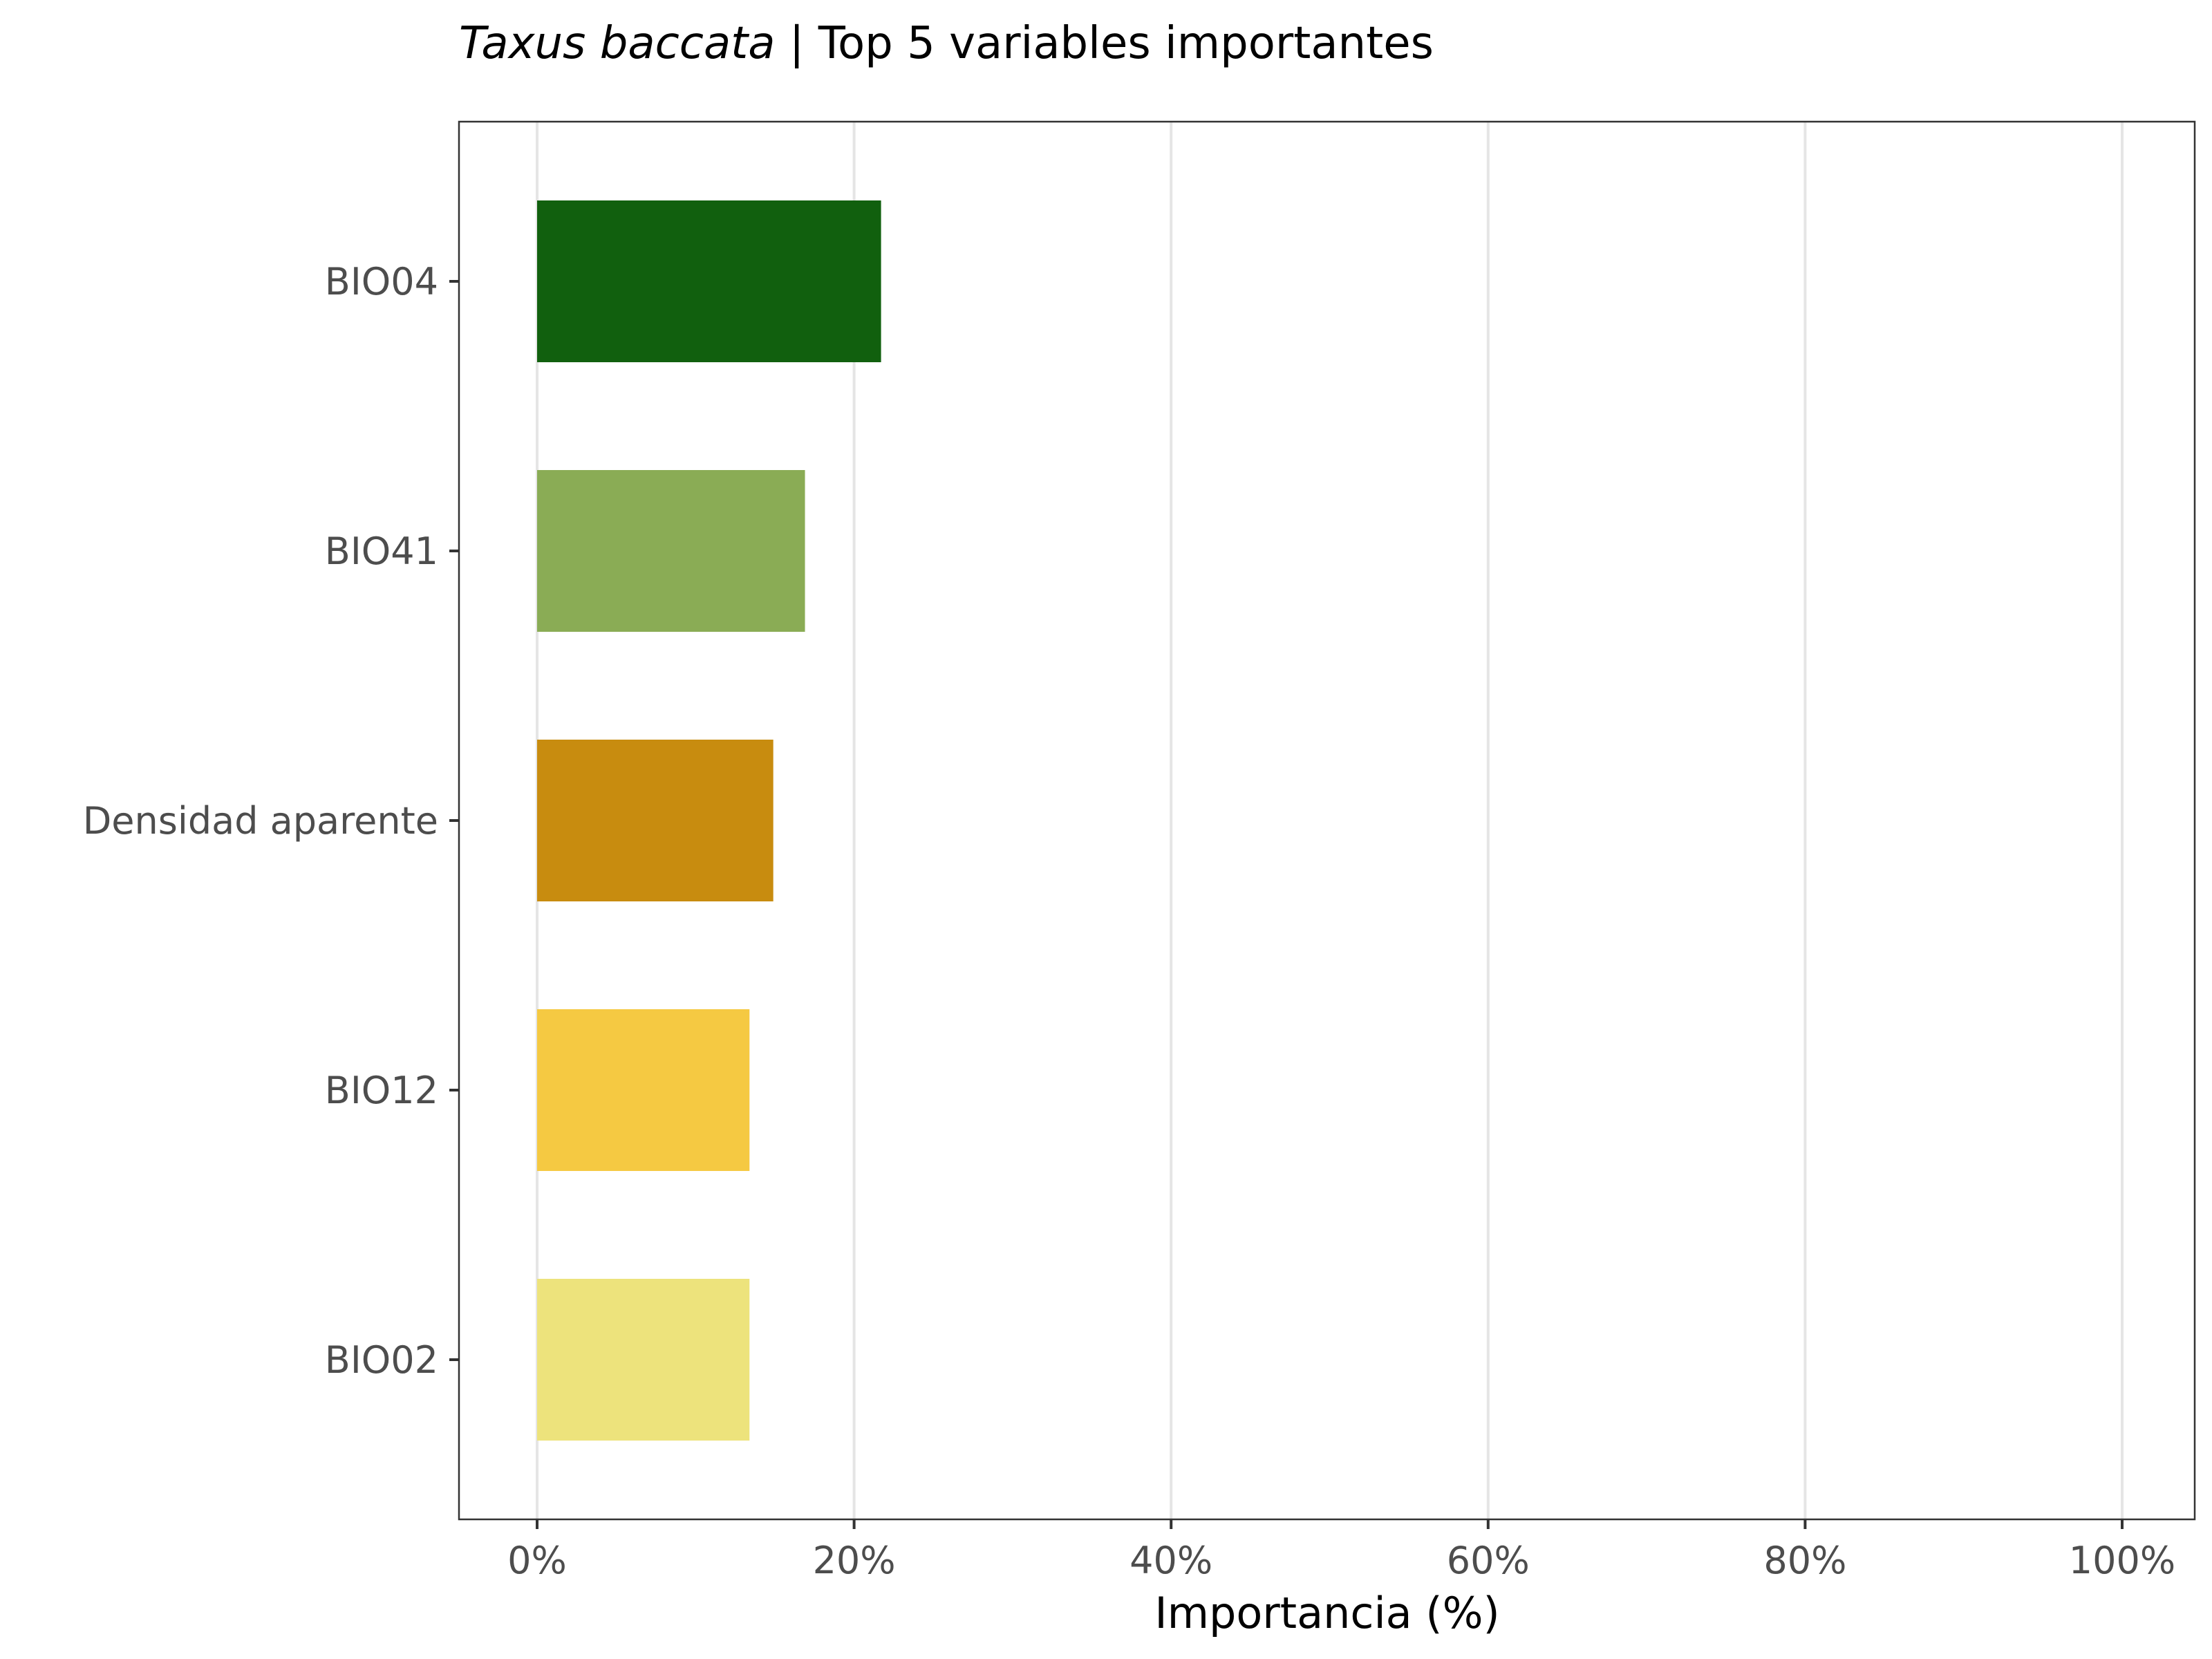 The height and width of the screenshot is (1659, 2212). I want to click on x-tick-label: 0%, so click(537, 1560).